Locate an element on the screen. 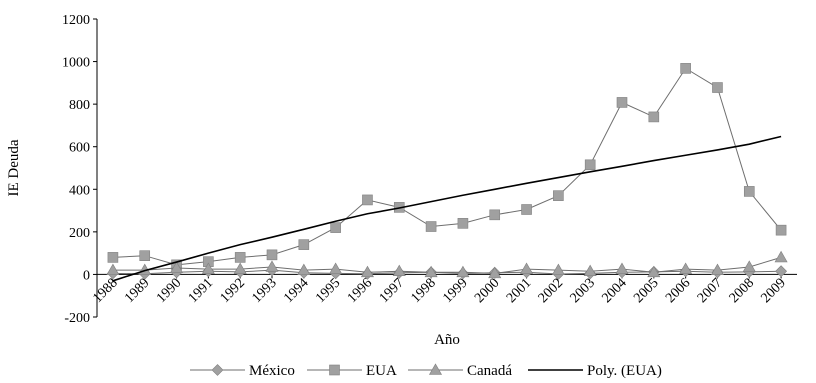 Image resolution: width=816 pixels, height=383 pixels. x-tick-label: 1992 is located at coordinates (233, 291).